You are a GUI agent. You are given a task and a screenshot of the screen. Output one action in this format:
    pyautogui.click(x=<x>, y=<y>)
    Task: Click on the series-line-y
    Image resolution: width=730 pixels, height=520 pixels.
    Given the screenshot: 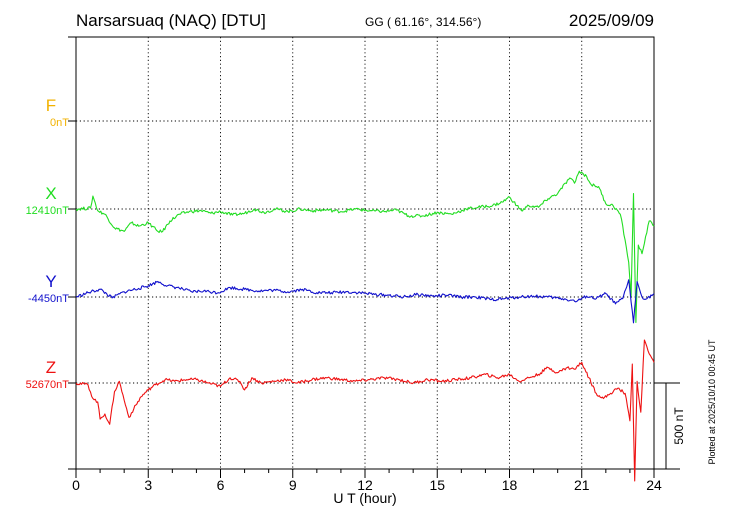 What is the action you would take?
    pyautogui.click(x=365, y=301)
    